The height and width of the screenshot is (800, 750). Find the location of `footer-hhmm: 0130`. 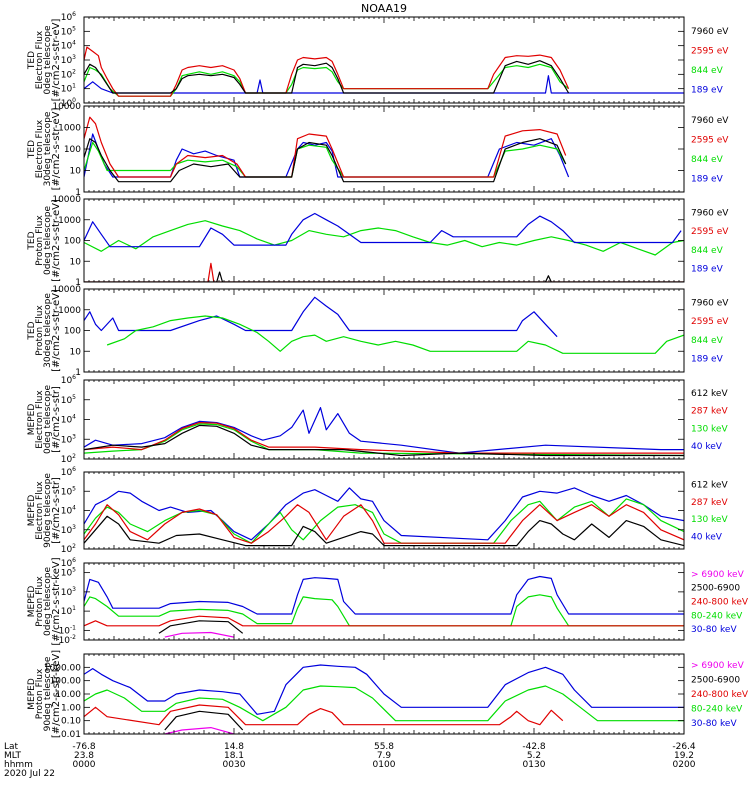

footer-hhmm: 0130 is located at coordinates (534, 765).